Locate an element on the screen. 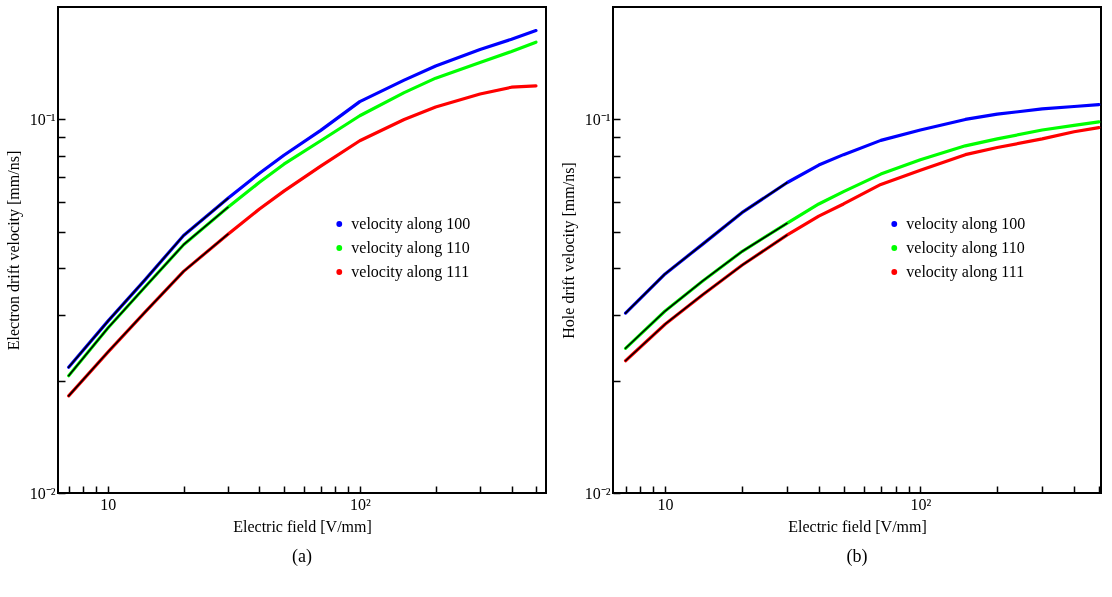 The height and width of the screenshot is (597, 1112). text: (b) is located at coordinates (857, 556).